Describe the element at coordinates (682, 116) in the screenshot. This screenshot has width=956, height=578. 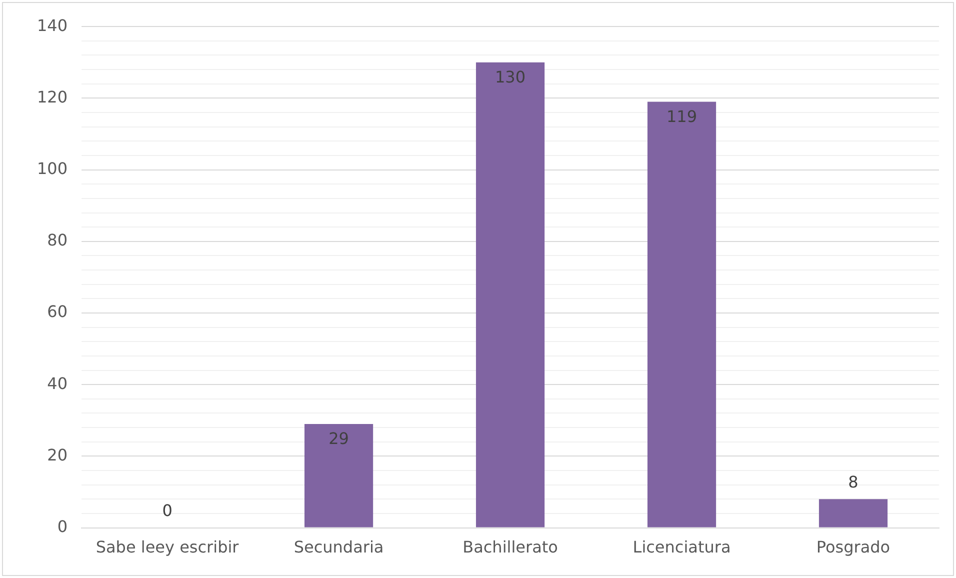
I see `data-label: 119` at that location.